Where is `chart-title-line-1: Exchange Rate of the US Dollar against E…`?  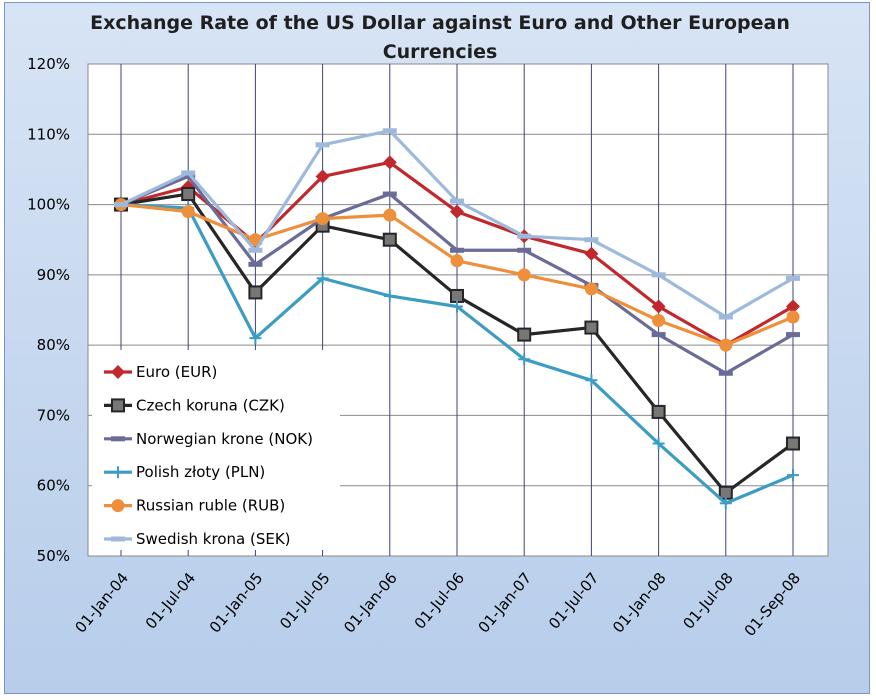
chart-title-line-1: Exchange Rate of the US Dollar against E… is located at coordinates (440, 23).